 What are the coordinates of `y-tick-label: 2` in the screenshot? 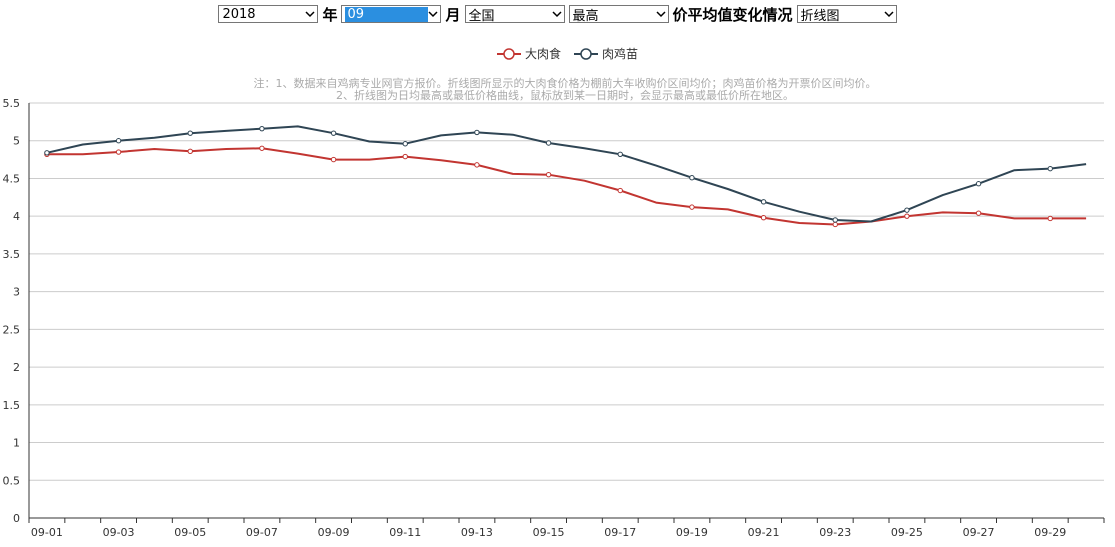 It's located at (16, 367).